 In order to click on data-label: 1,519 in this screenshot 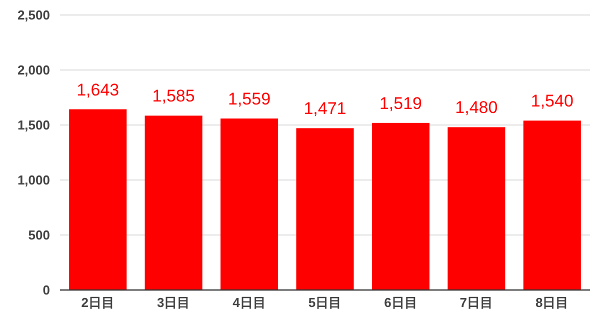, I will do `click(400, 103)`.